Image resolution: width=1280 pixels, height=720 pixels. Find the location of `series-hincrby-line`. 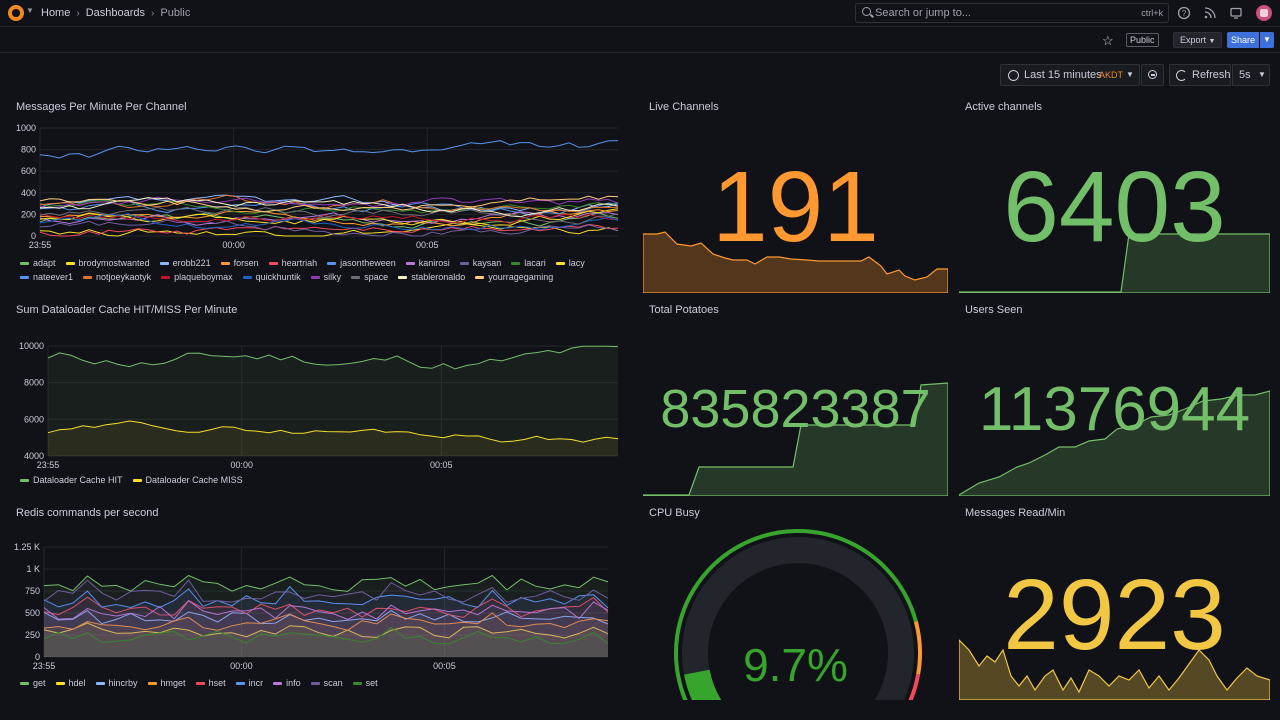

series-hincrby-line is located at coordinates (326, 617).